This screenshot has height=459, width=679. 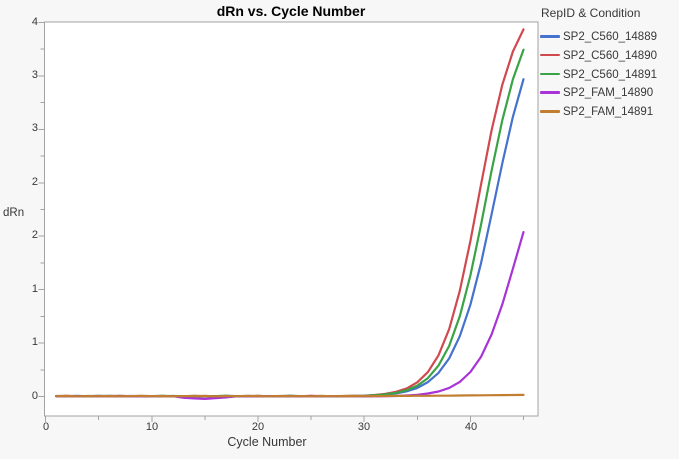 I want to click on y-tick-label-0: 0, so click(x=34, y=396).